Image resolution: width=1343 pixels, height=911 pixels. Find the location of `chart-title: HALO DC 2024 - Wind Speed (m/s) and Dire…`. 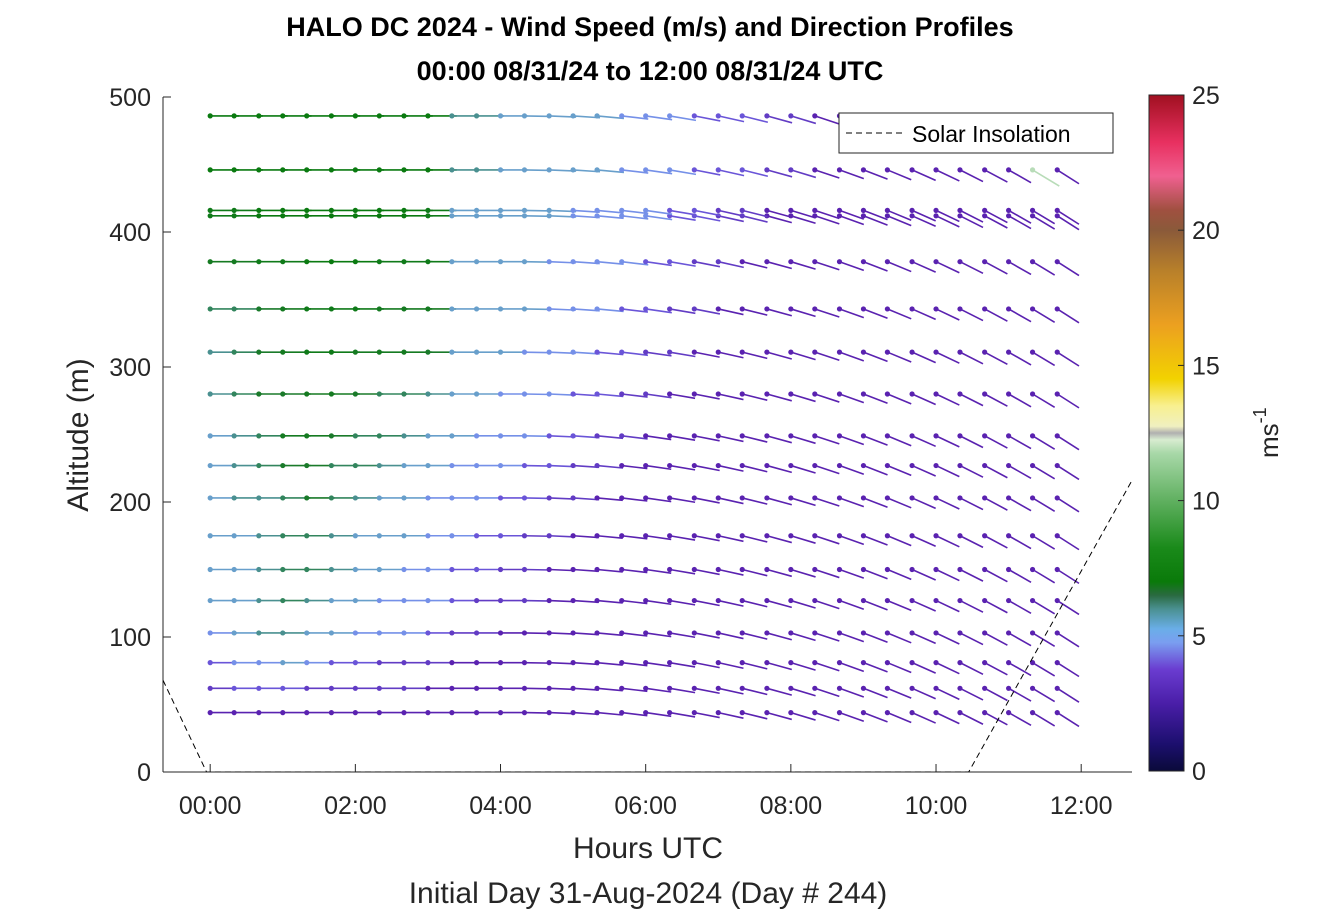

chart-title: HALO DC 2024 - Wind Speed (m/s) and Dire… is located at coordinates (650, 27).